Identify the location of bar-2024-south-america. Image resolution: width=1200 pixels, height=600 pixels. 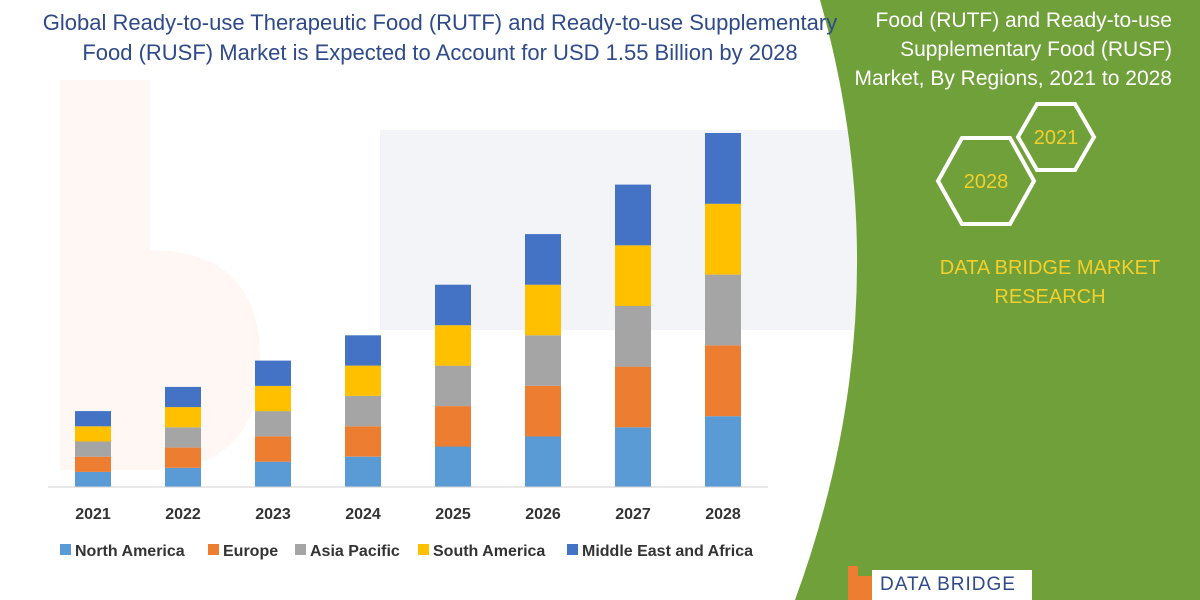
(363, 380).